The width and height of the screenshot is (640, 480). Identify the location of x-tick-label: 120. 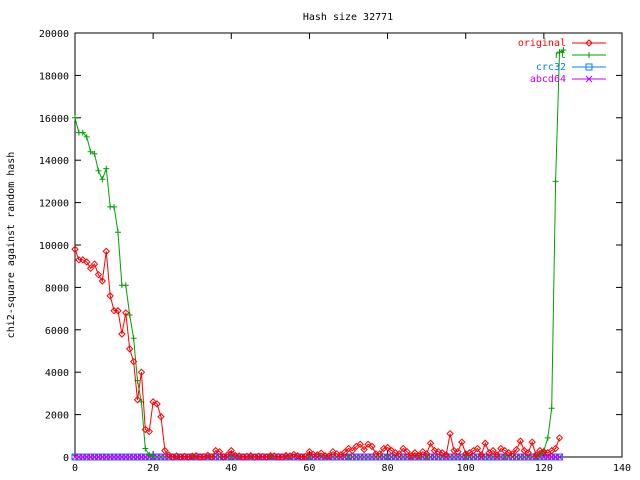
(544, 468).